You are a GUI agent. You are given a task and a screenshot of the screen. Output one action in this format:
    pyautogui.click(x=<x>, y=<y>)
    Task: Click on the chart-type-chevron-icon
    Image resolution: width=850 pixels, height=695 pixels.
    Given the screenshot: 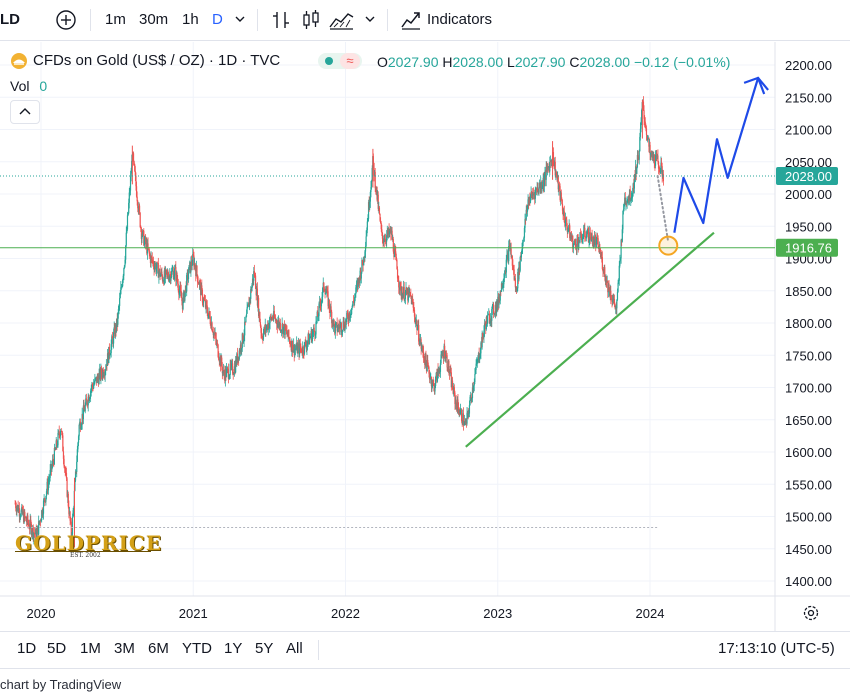 What is the action you would take?
    pyautogui.click(x=370, y=20)
    